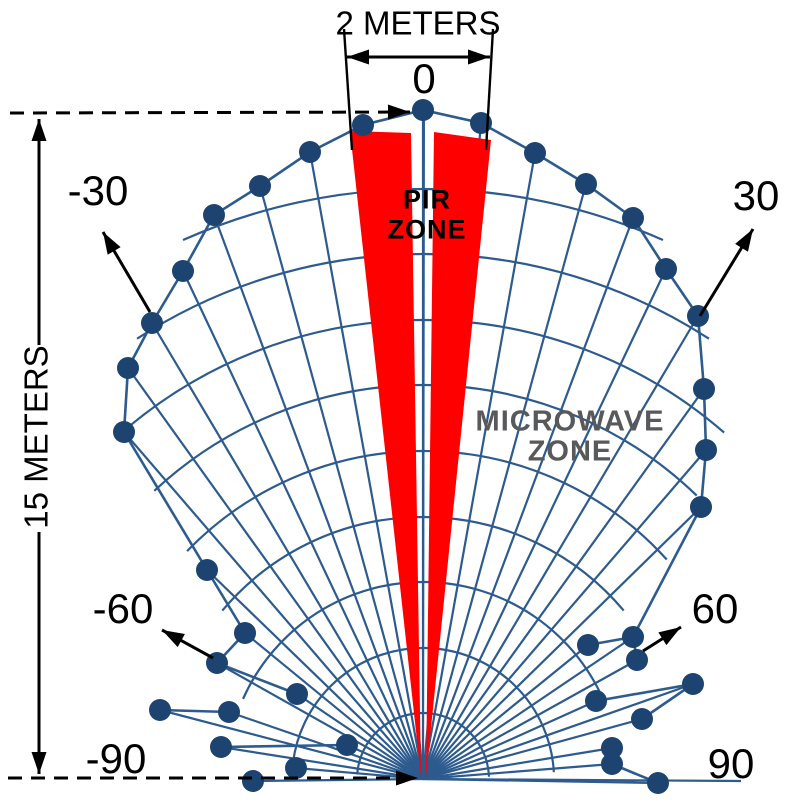  Describe the element at coordinates (489, 89) in the screenshot. I see `dimension-extension-line` at that location.